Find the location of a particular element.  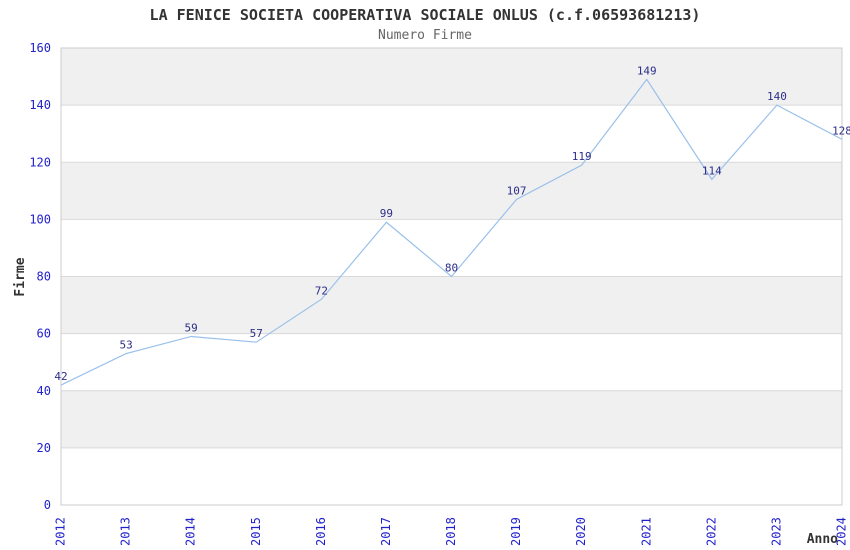

data-label: 59 is located at coordinates (191, 327).